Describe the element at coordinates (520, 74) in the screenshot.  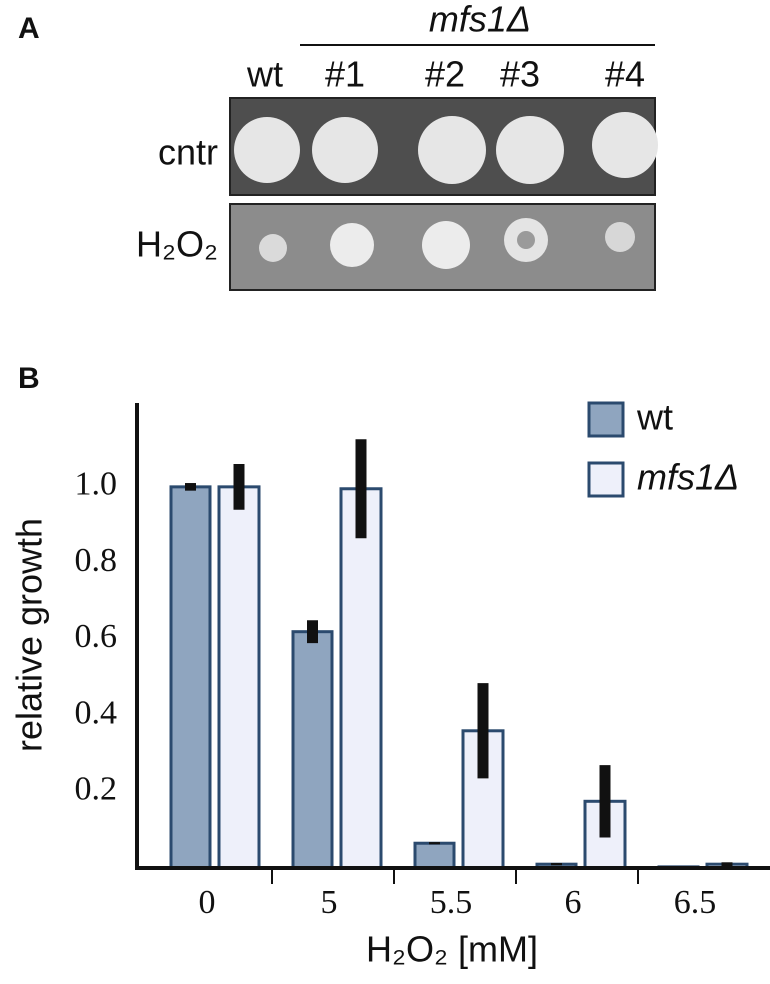
I see `column-label: #3` at that location.